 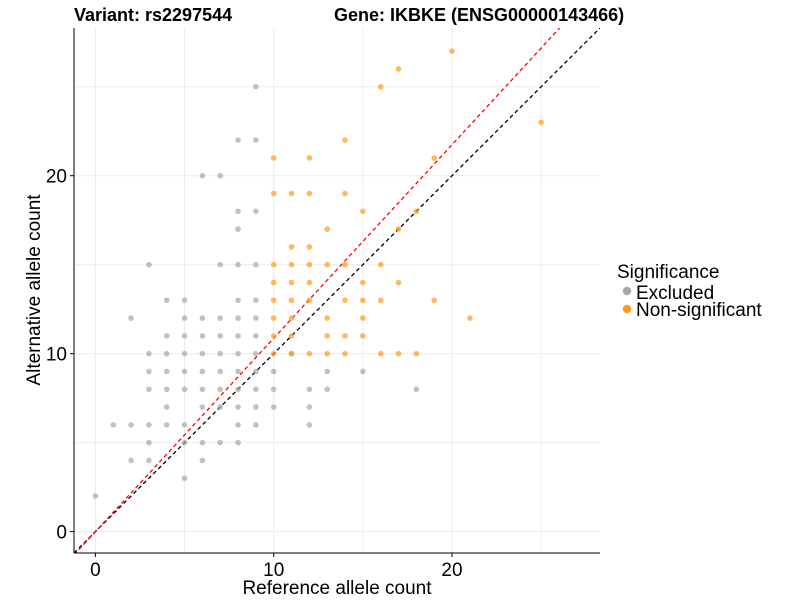 What do you see at coordinates (479, 15) in the screenshot?
I see `chart-title-gene: Gene: IKBKE (ENSG00000143466)` at bounding box center [479, 15].